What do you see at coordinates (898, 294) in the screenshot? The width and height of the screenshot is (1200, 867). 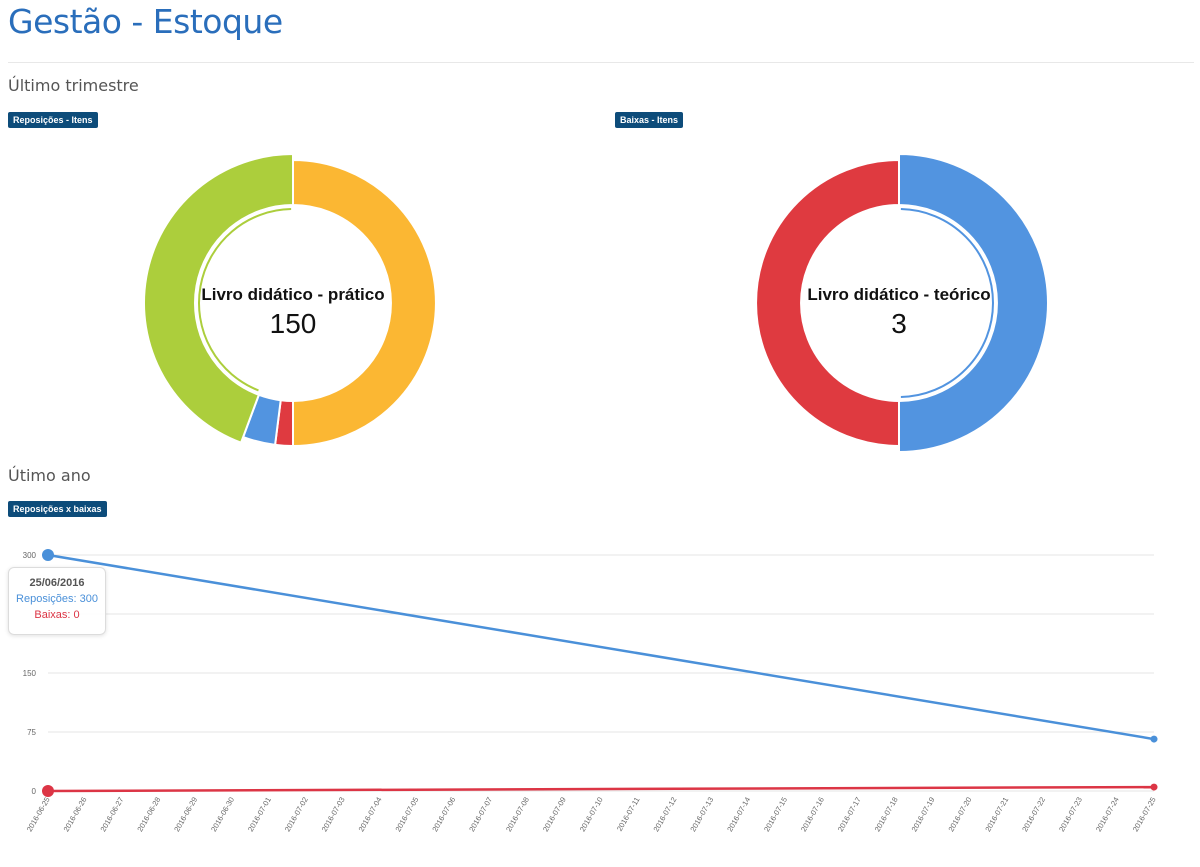 I see `donut-center-label: Livro didático - teórico` at bounding box center [898, 294].